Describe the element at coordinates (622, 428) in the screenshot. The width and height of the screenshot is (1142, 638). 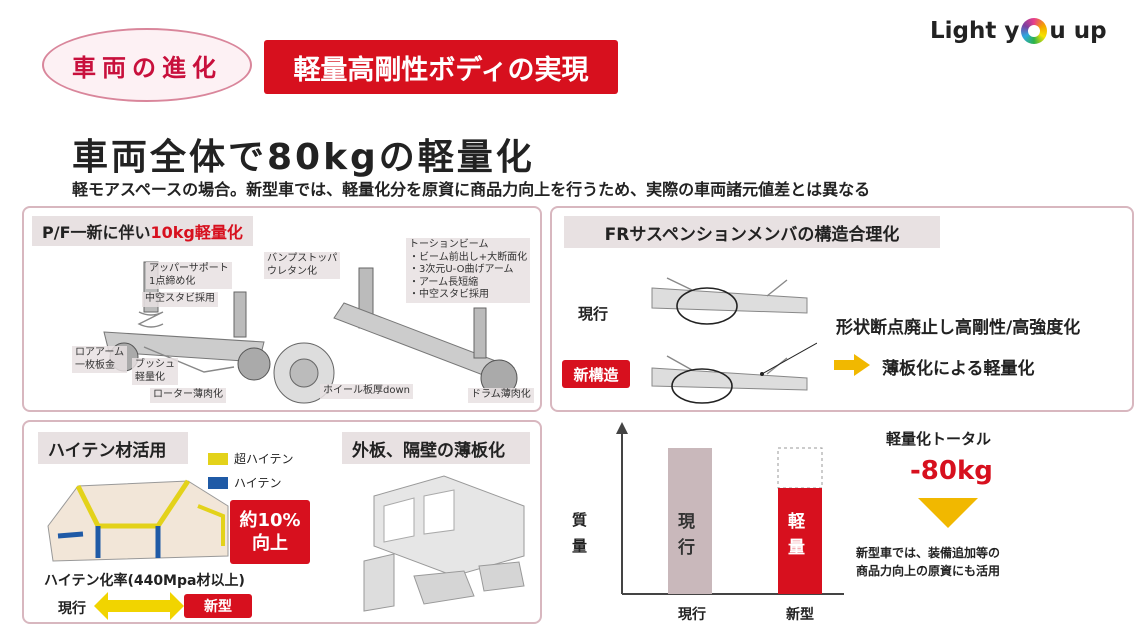
I see `y-axis-arrow` at that location.